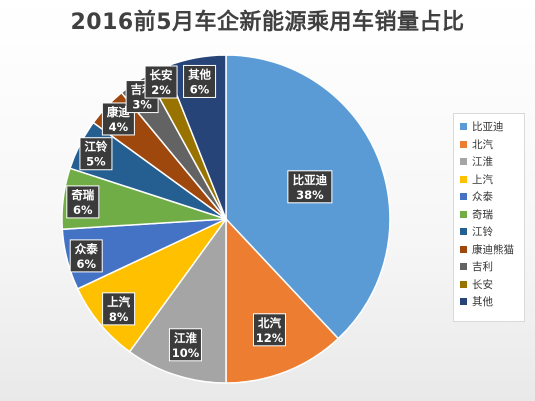 Image resolution: width=535 pixels, height=401 pixels. I want to click on data-label-value: 3%, so click(142, 105).